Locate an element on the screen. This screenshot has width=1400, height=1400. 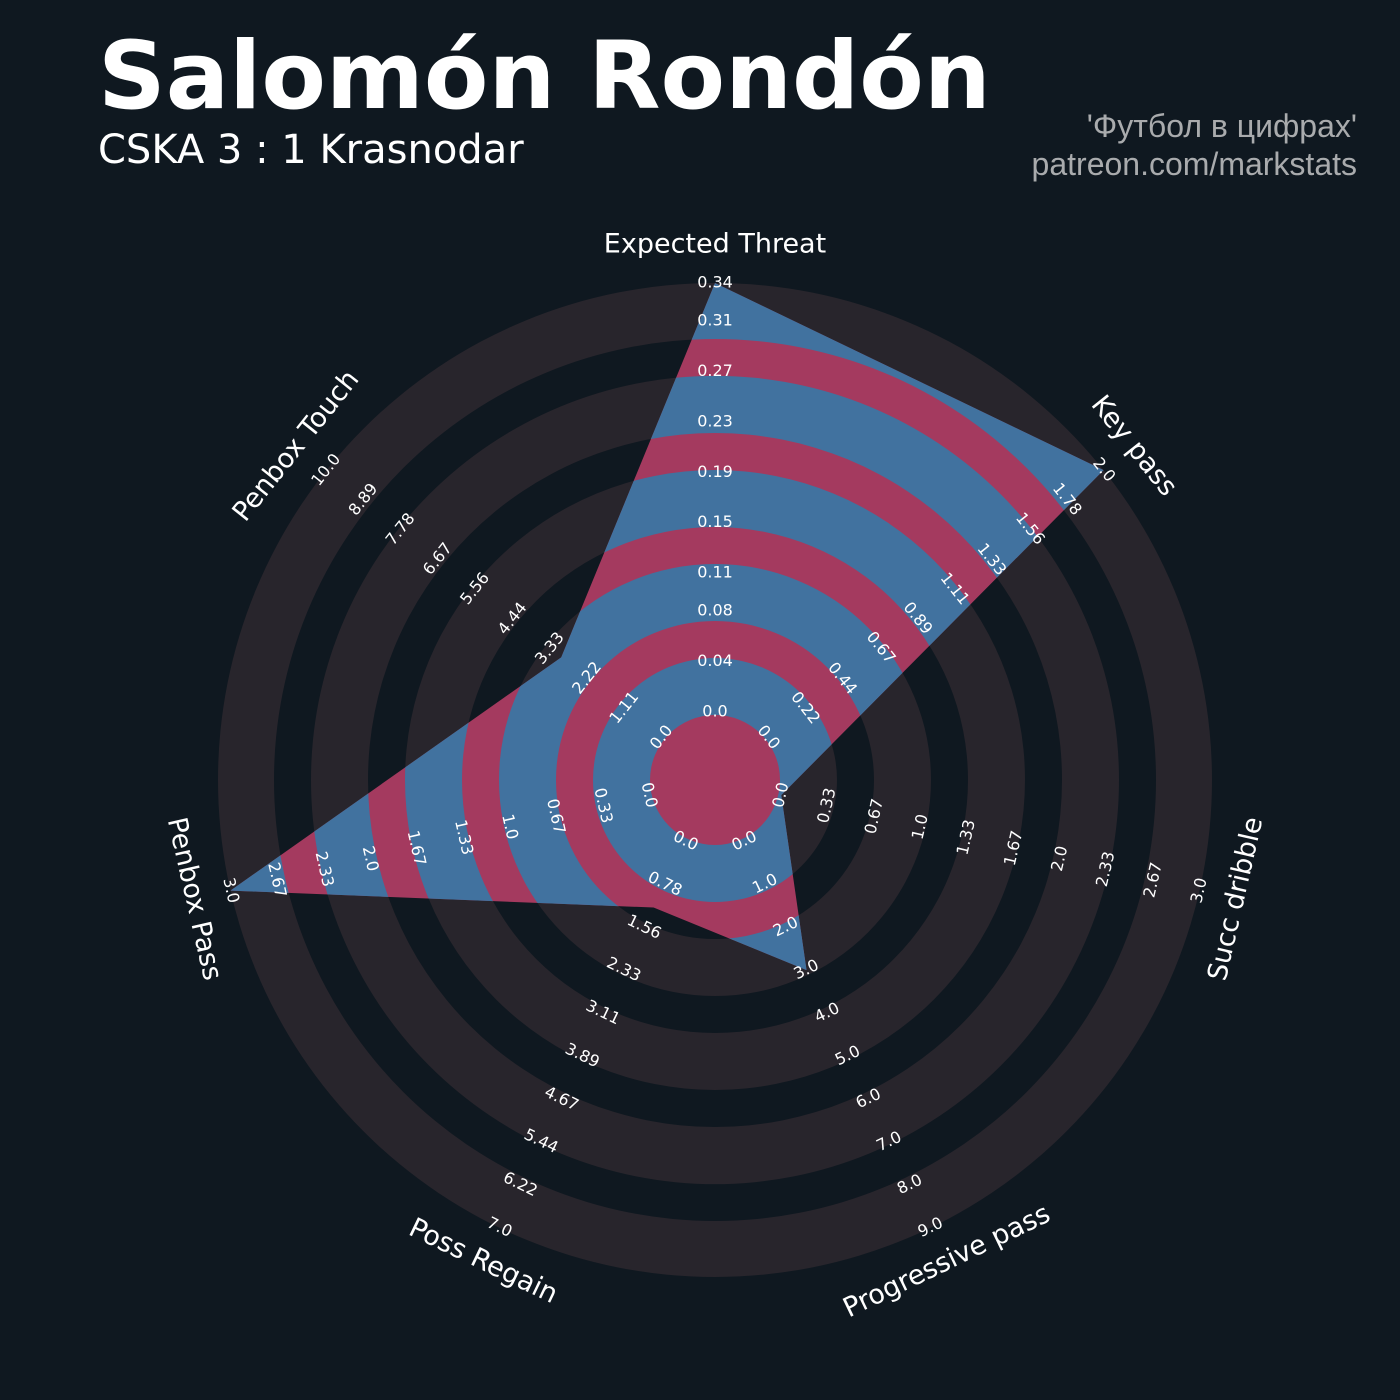
chart-subtitle: CSKA 3 : 1 Krasnodar is located at coordinates (311, 150).